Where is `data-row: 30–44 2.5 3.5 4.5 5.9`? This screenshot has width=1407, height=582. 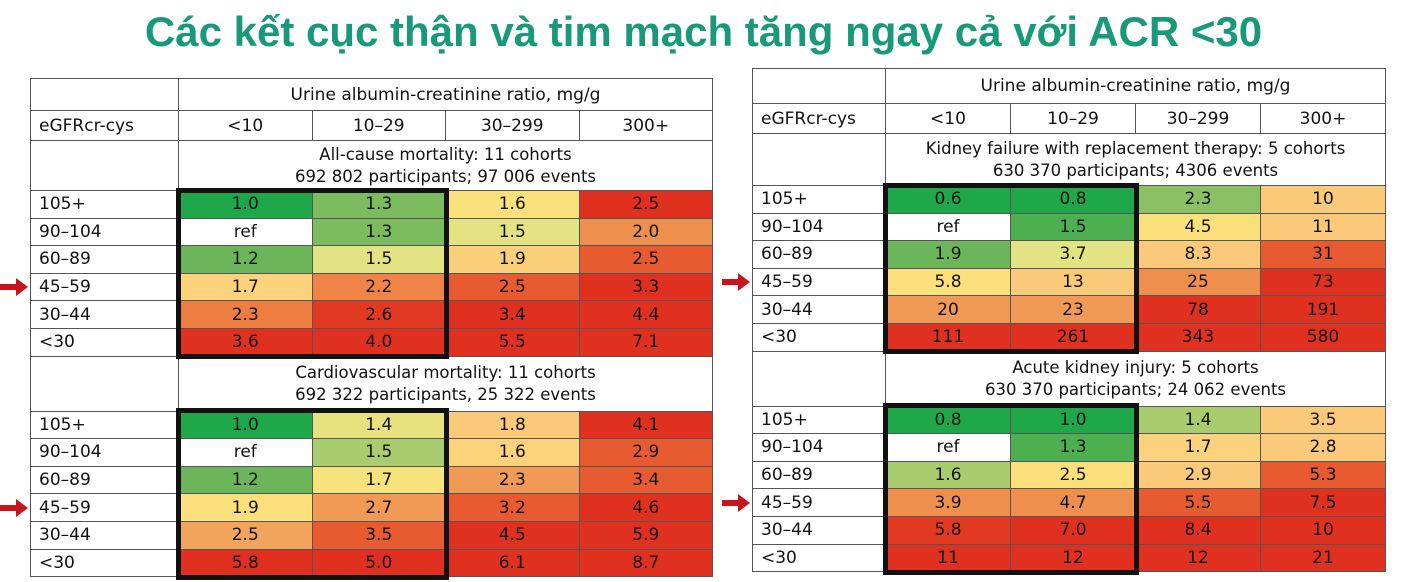
data-row: 30–44 2.5 3.5 4.5 5.9 is located at coordinates (371, 535).